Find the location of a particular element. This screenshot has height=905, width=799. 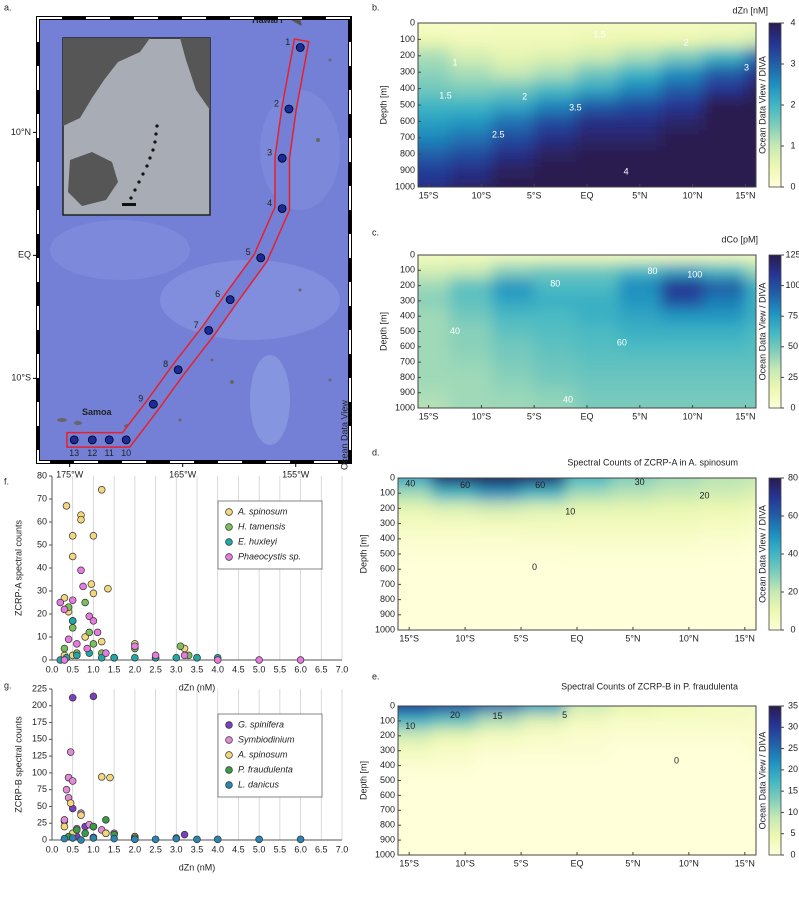

y-axis-label: Depth [m] is located at coordinates (383, 331).